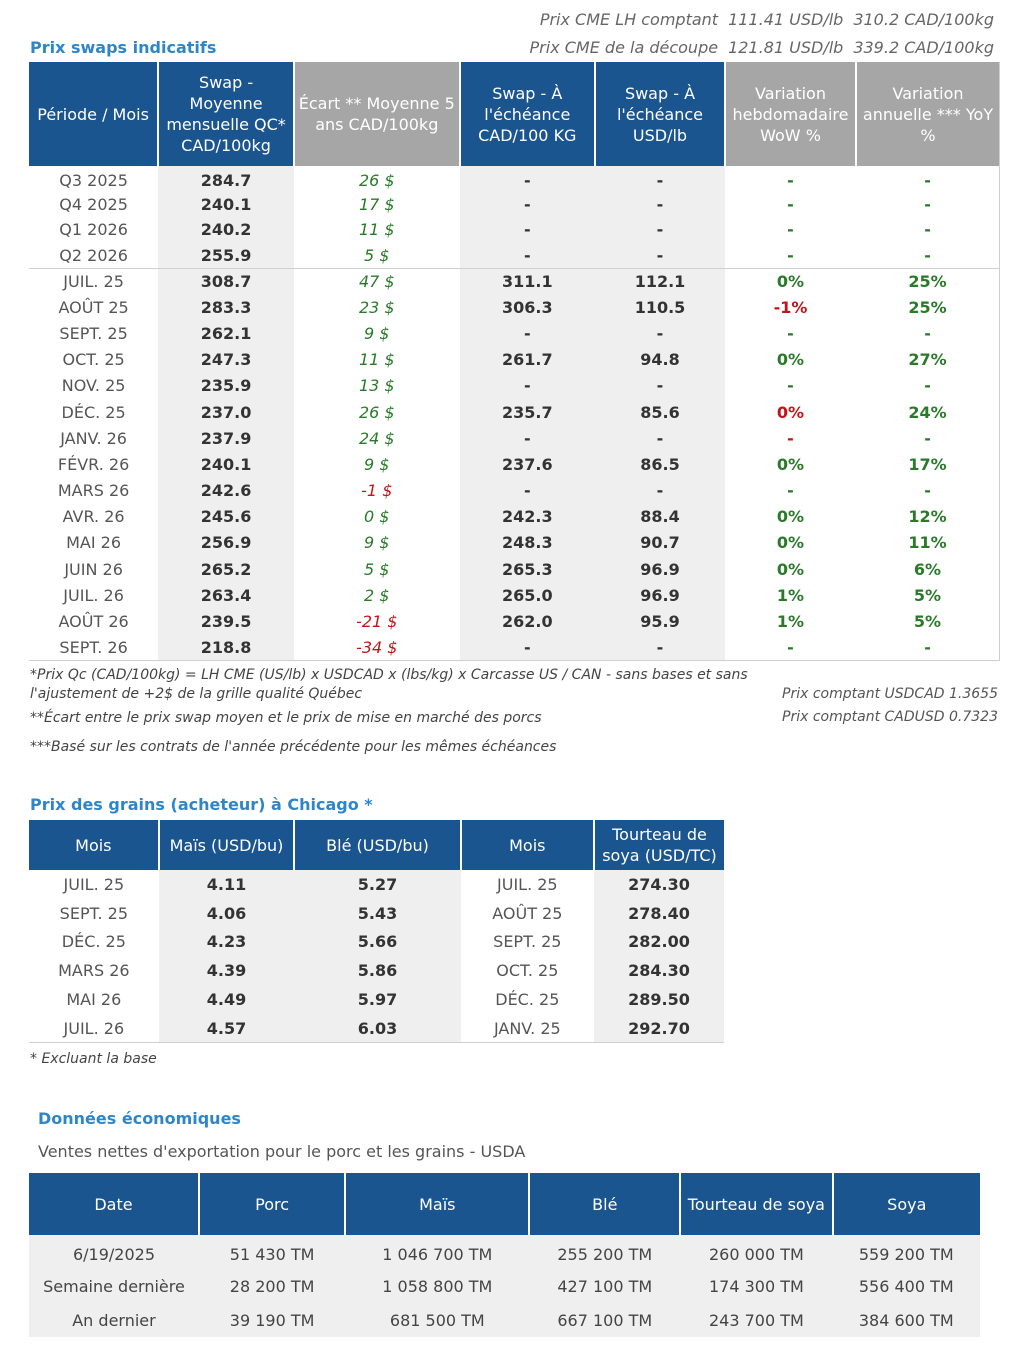 Image resolution: width=1024 pixels, height=1357 pixels. What do you see at coordinates (226, 204) in the screenshot?
I see `swap-monthly-avg: 240.1` at bounding box center [226, 204].